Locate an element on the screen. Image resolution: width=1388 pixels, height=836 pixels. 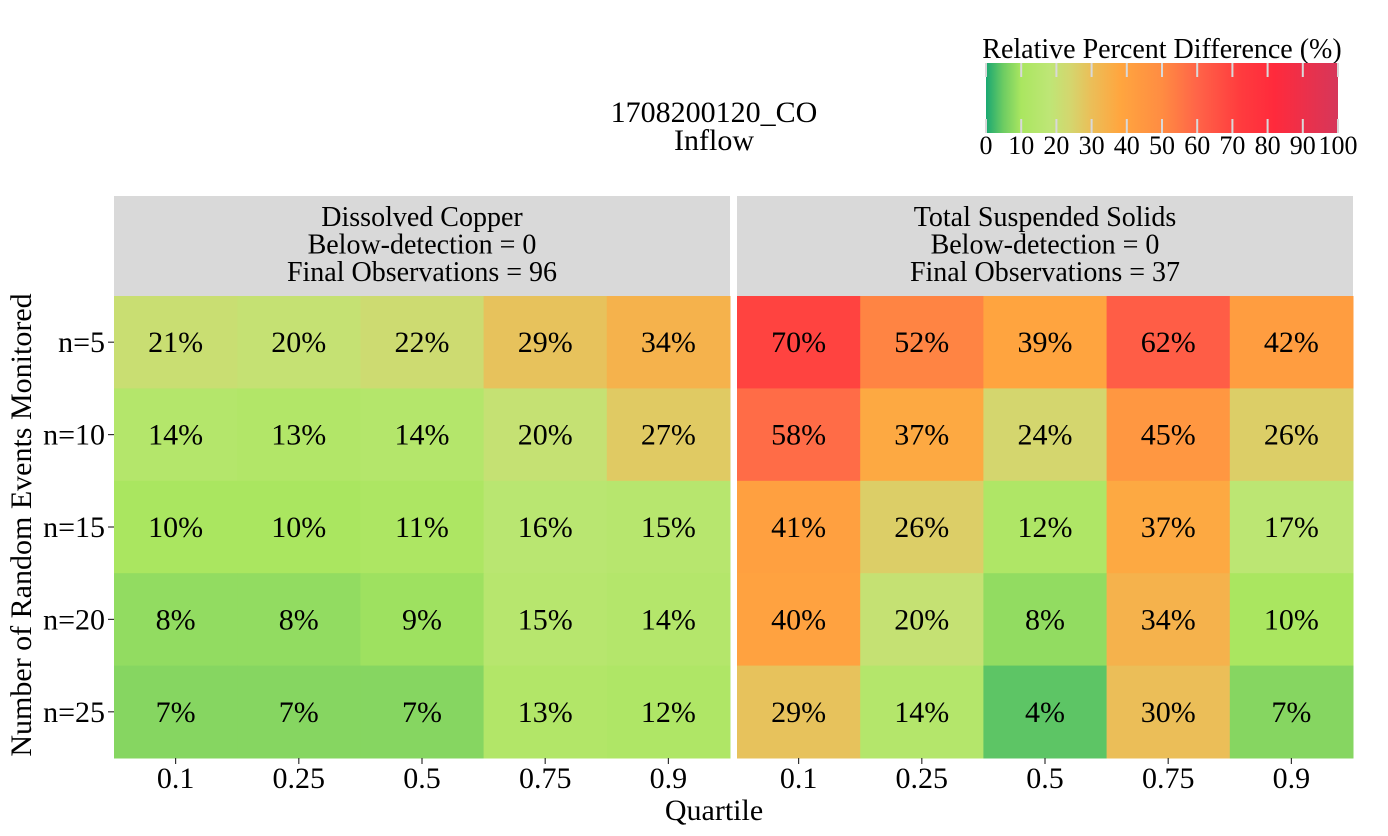
panel-header-line: Final Observations = 96 is located at coordinates (422, 272).